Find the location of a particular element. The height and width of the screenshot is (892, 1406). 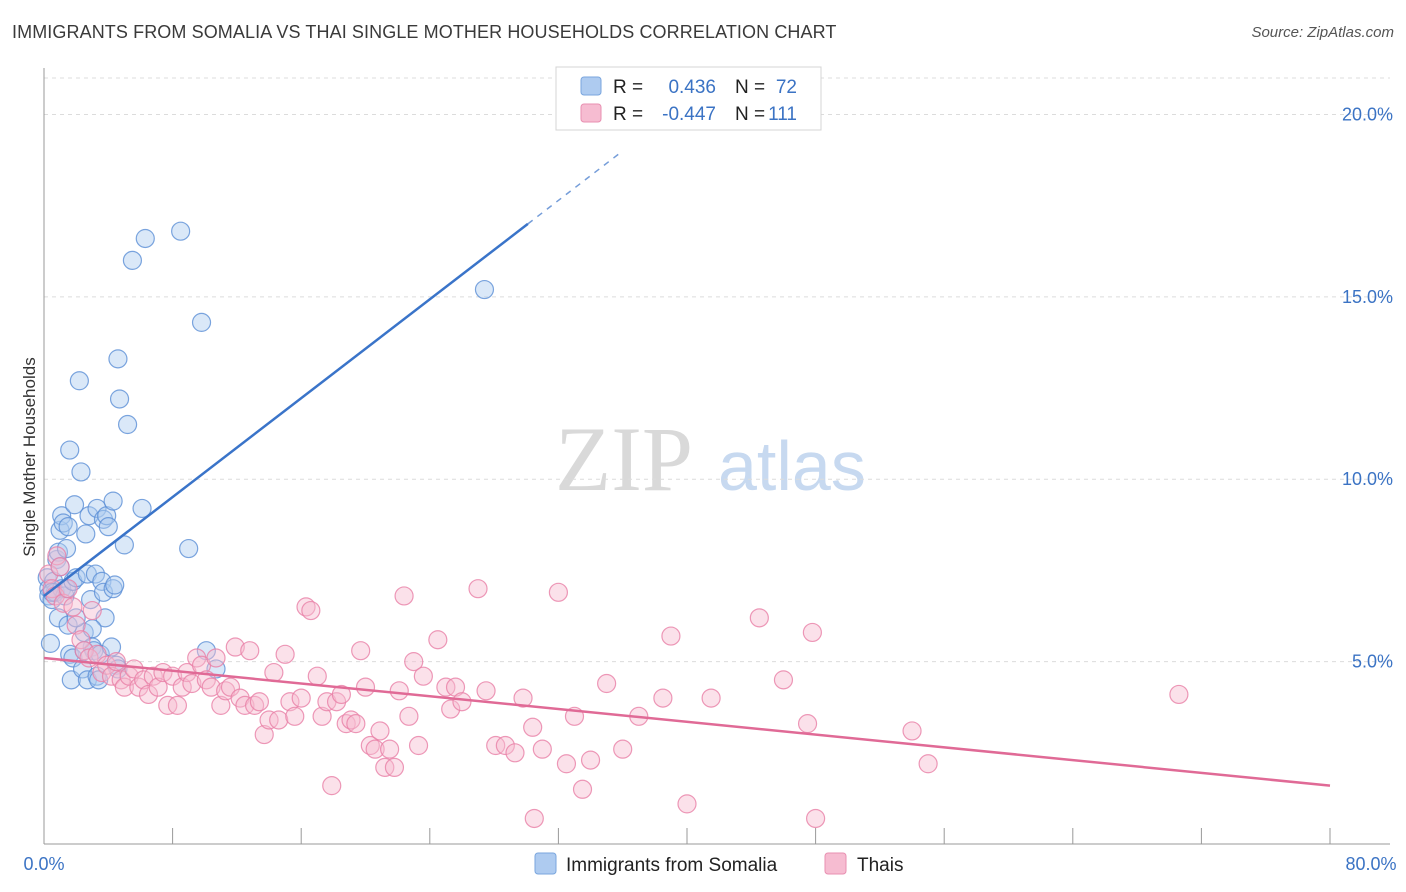

legend-r-value-1: 0.436 is located at coordinates (692, 87).